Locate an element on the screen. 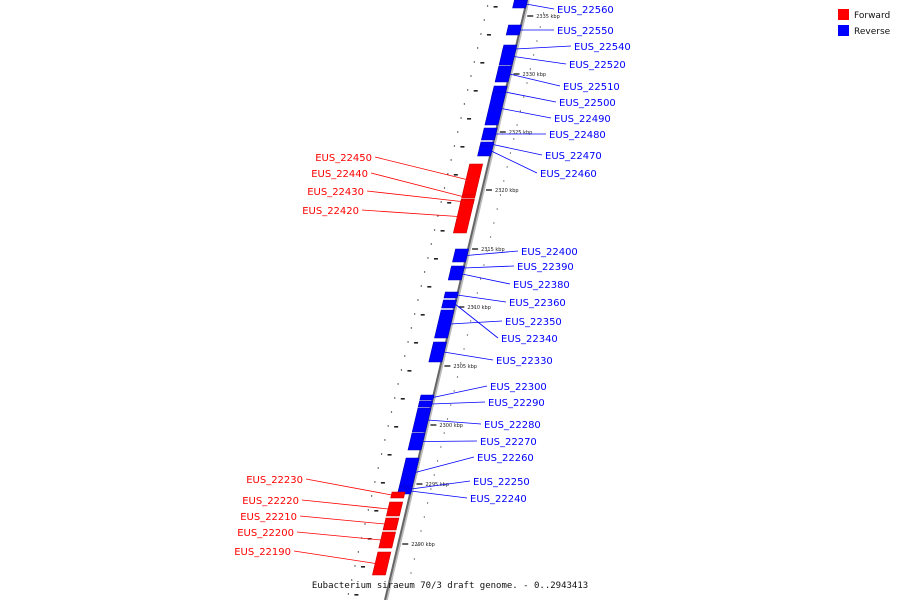 Image resolution: width=900 pixels, height=600 pixels. gene-label-eus_22480: EUS_22480 is located at coordinates (577, 135).